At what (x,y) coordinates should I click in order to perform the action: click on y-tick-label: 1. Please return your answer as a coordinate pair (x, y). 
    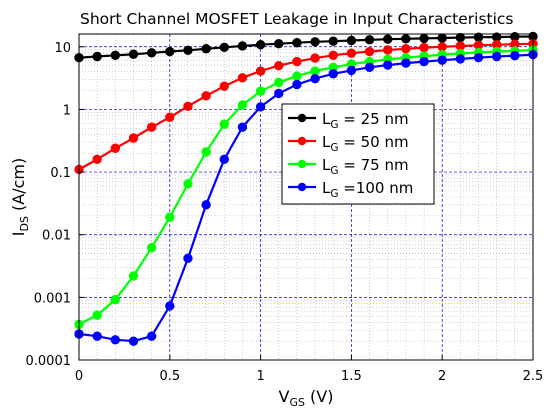
    Looking at the image, I should click on (67, 110).